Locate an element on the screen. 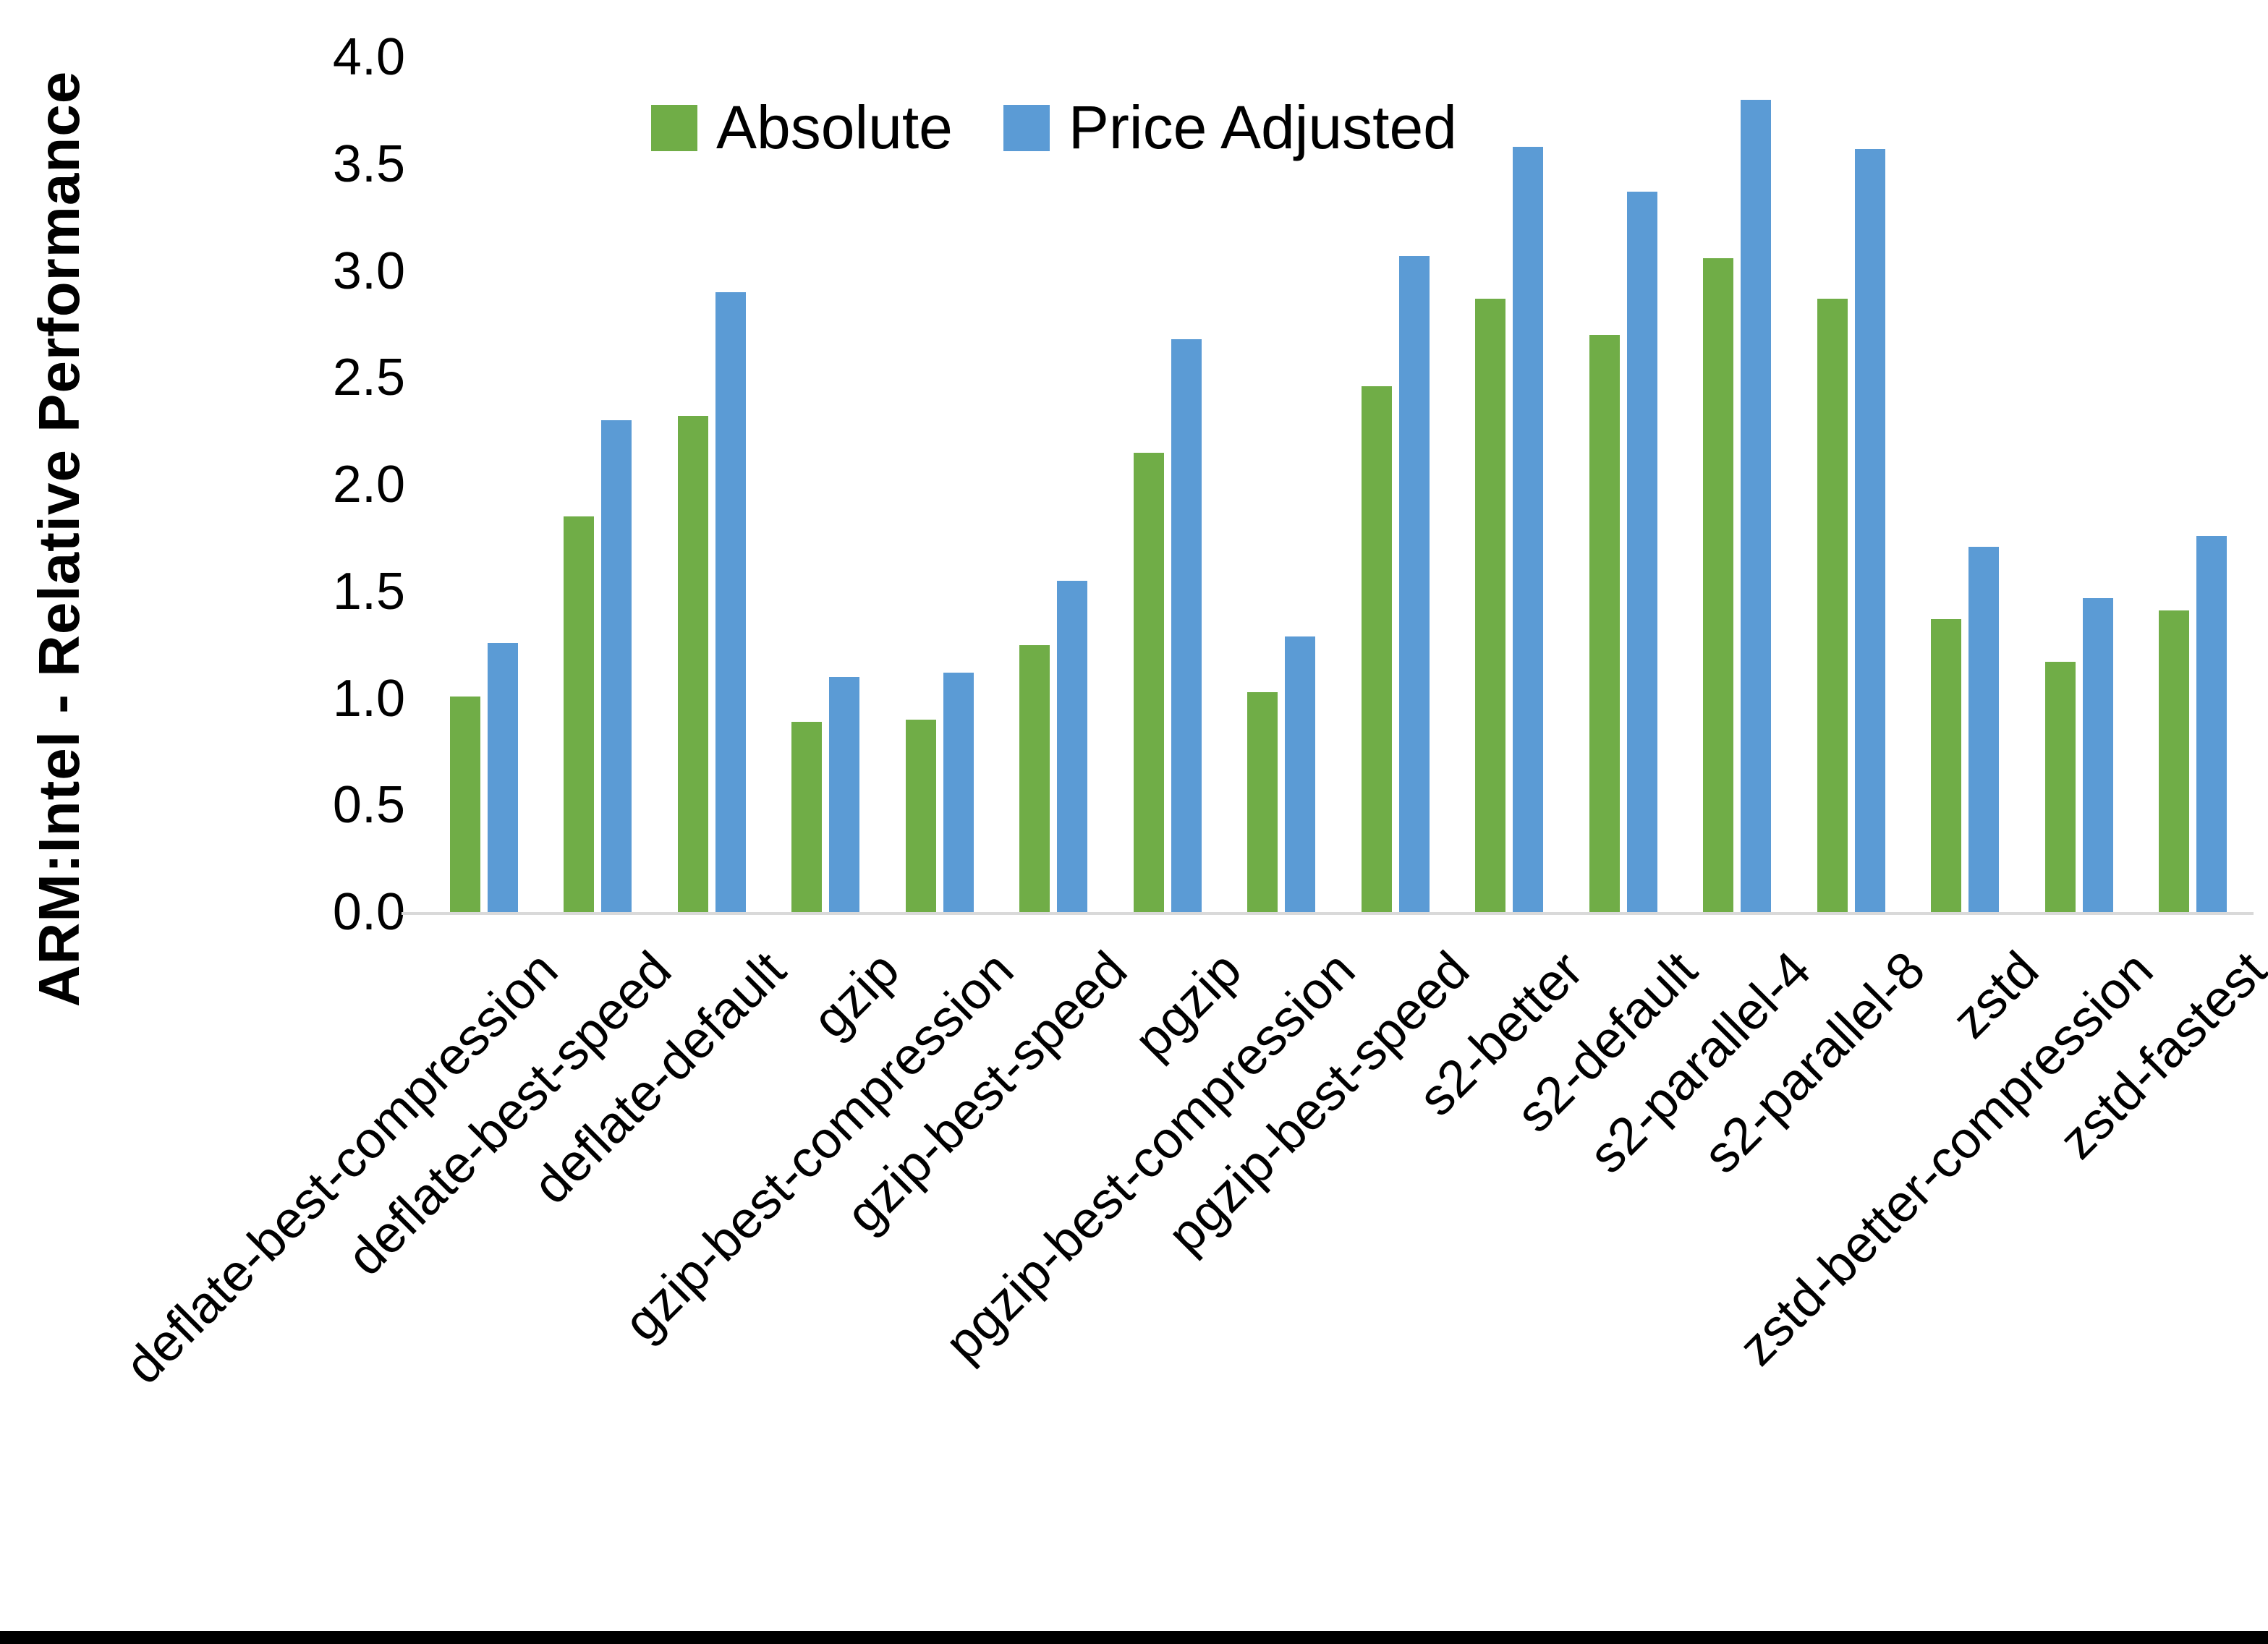  legend: Absolute Price Adjusted is located at coordinates (1054, 128).